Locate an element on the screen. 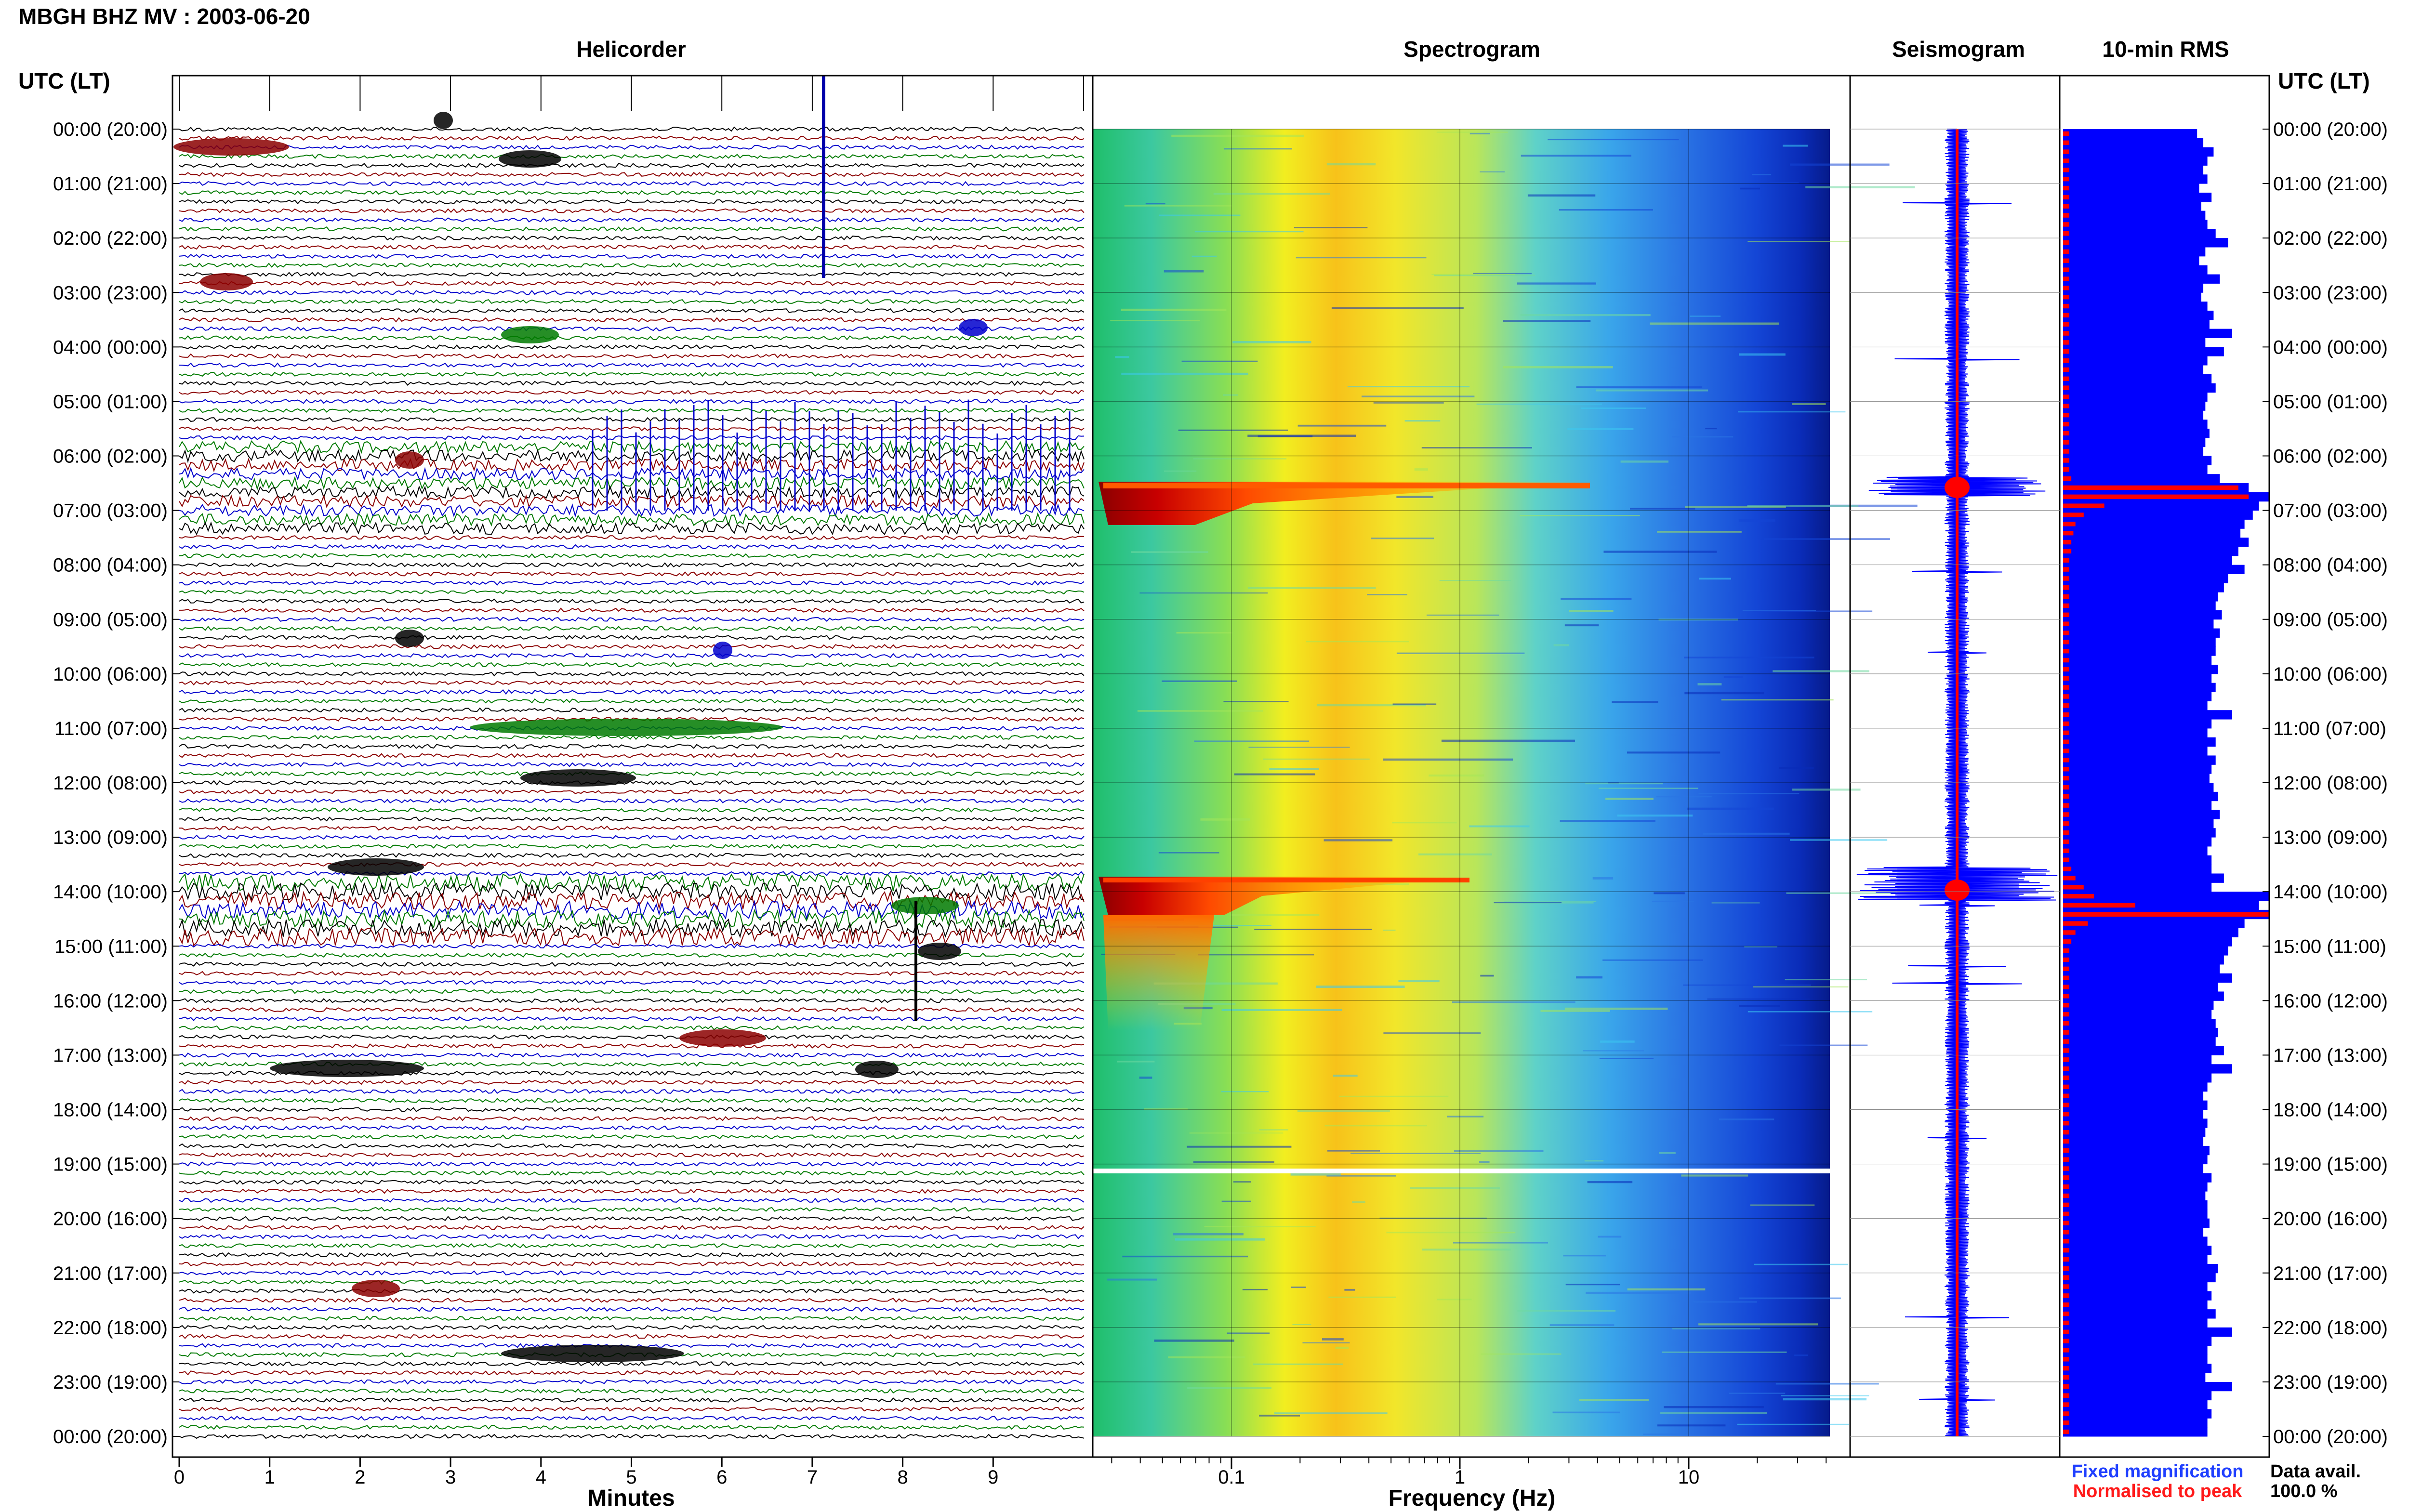 This screenshot has width=2409, height=1512. helicorder-title: Helicorder is located at coordinates (631, 49).